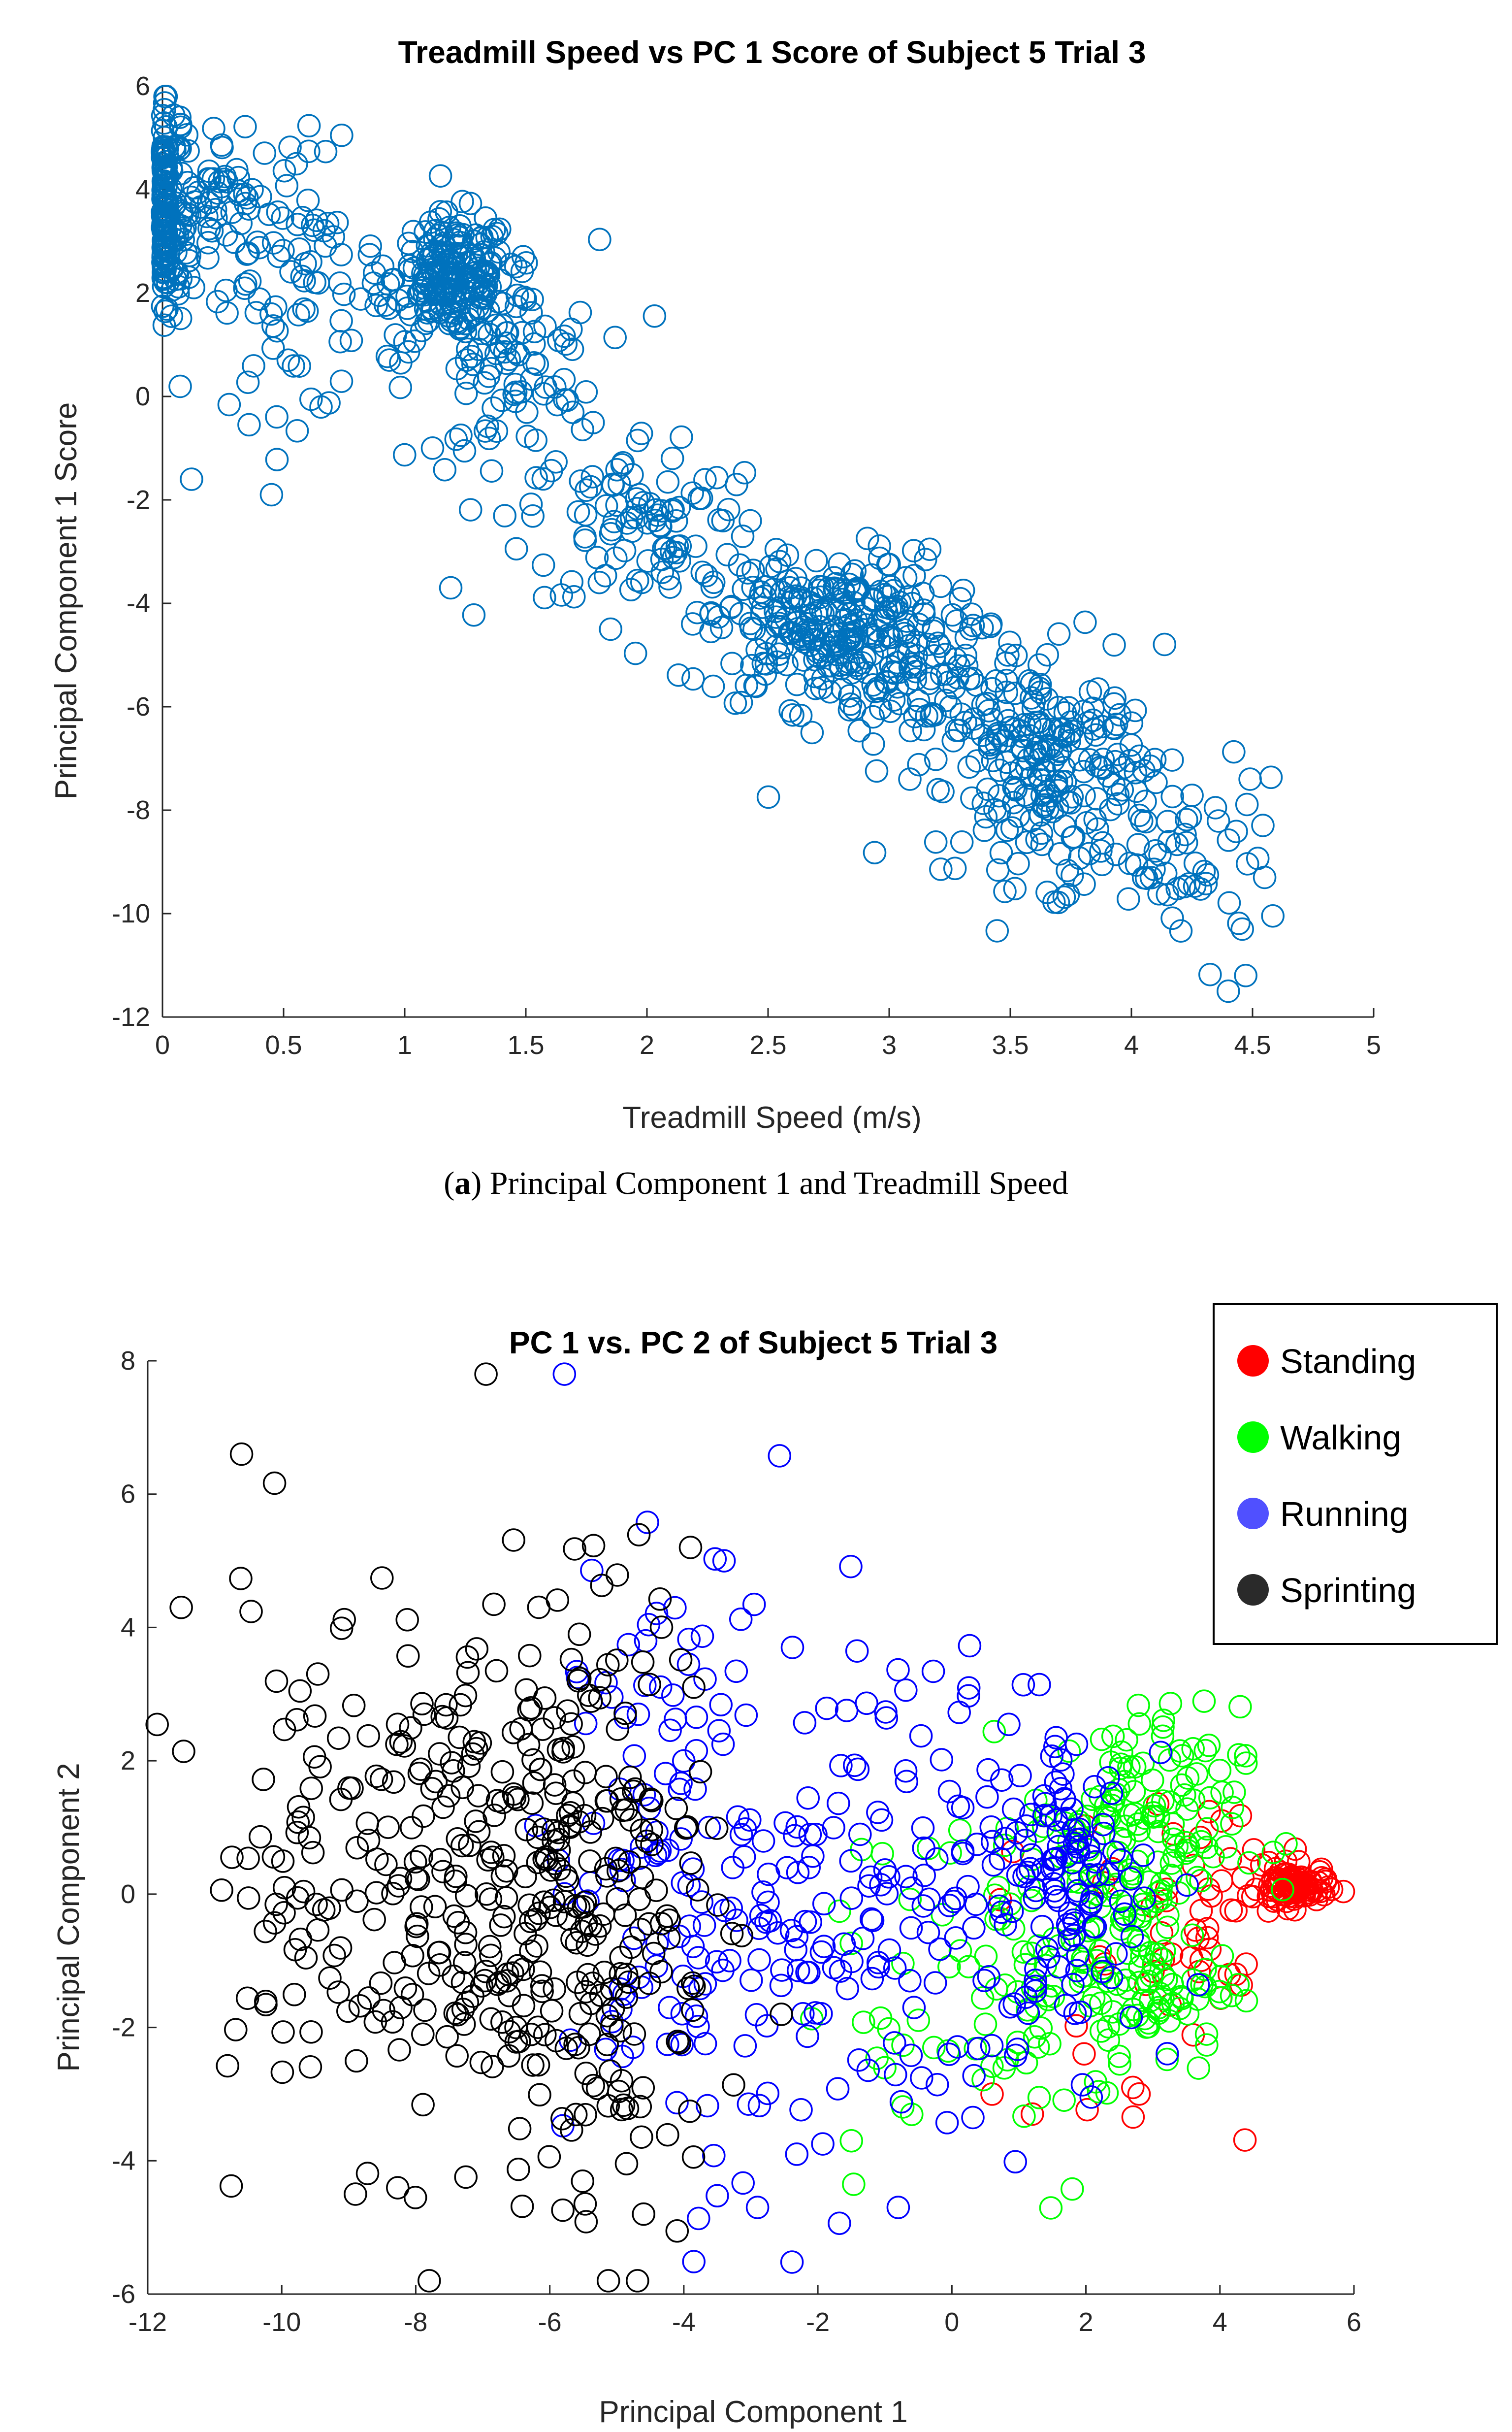 Image resolution: width=1512 pixels, height=2432 pixels. Describe the element at coordinates (416, 2322) in the screenshot. I see `chart-b-x-tick-label: -8` at that location.